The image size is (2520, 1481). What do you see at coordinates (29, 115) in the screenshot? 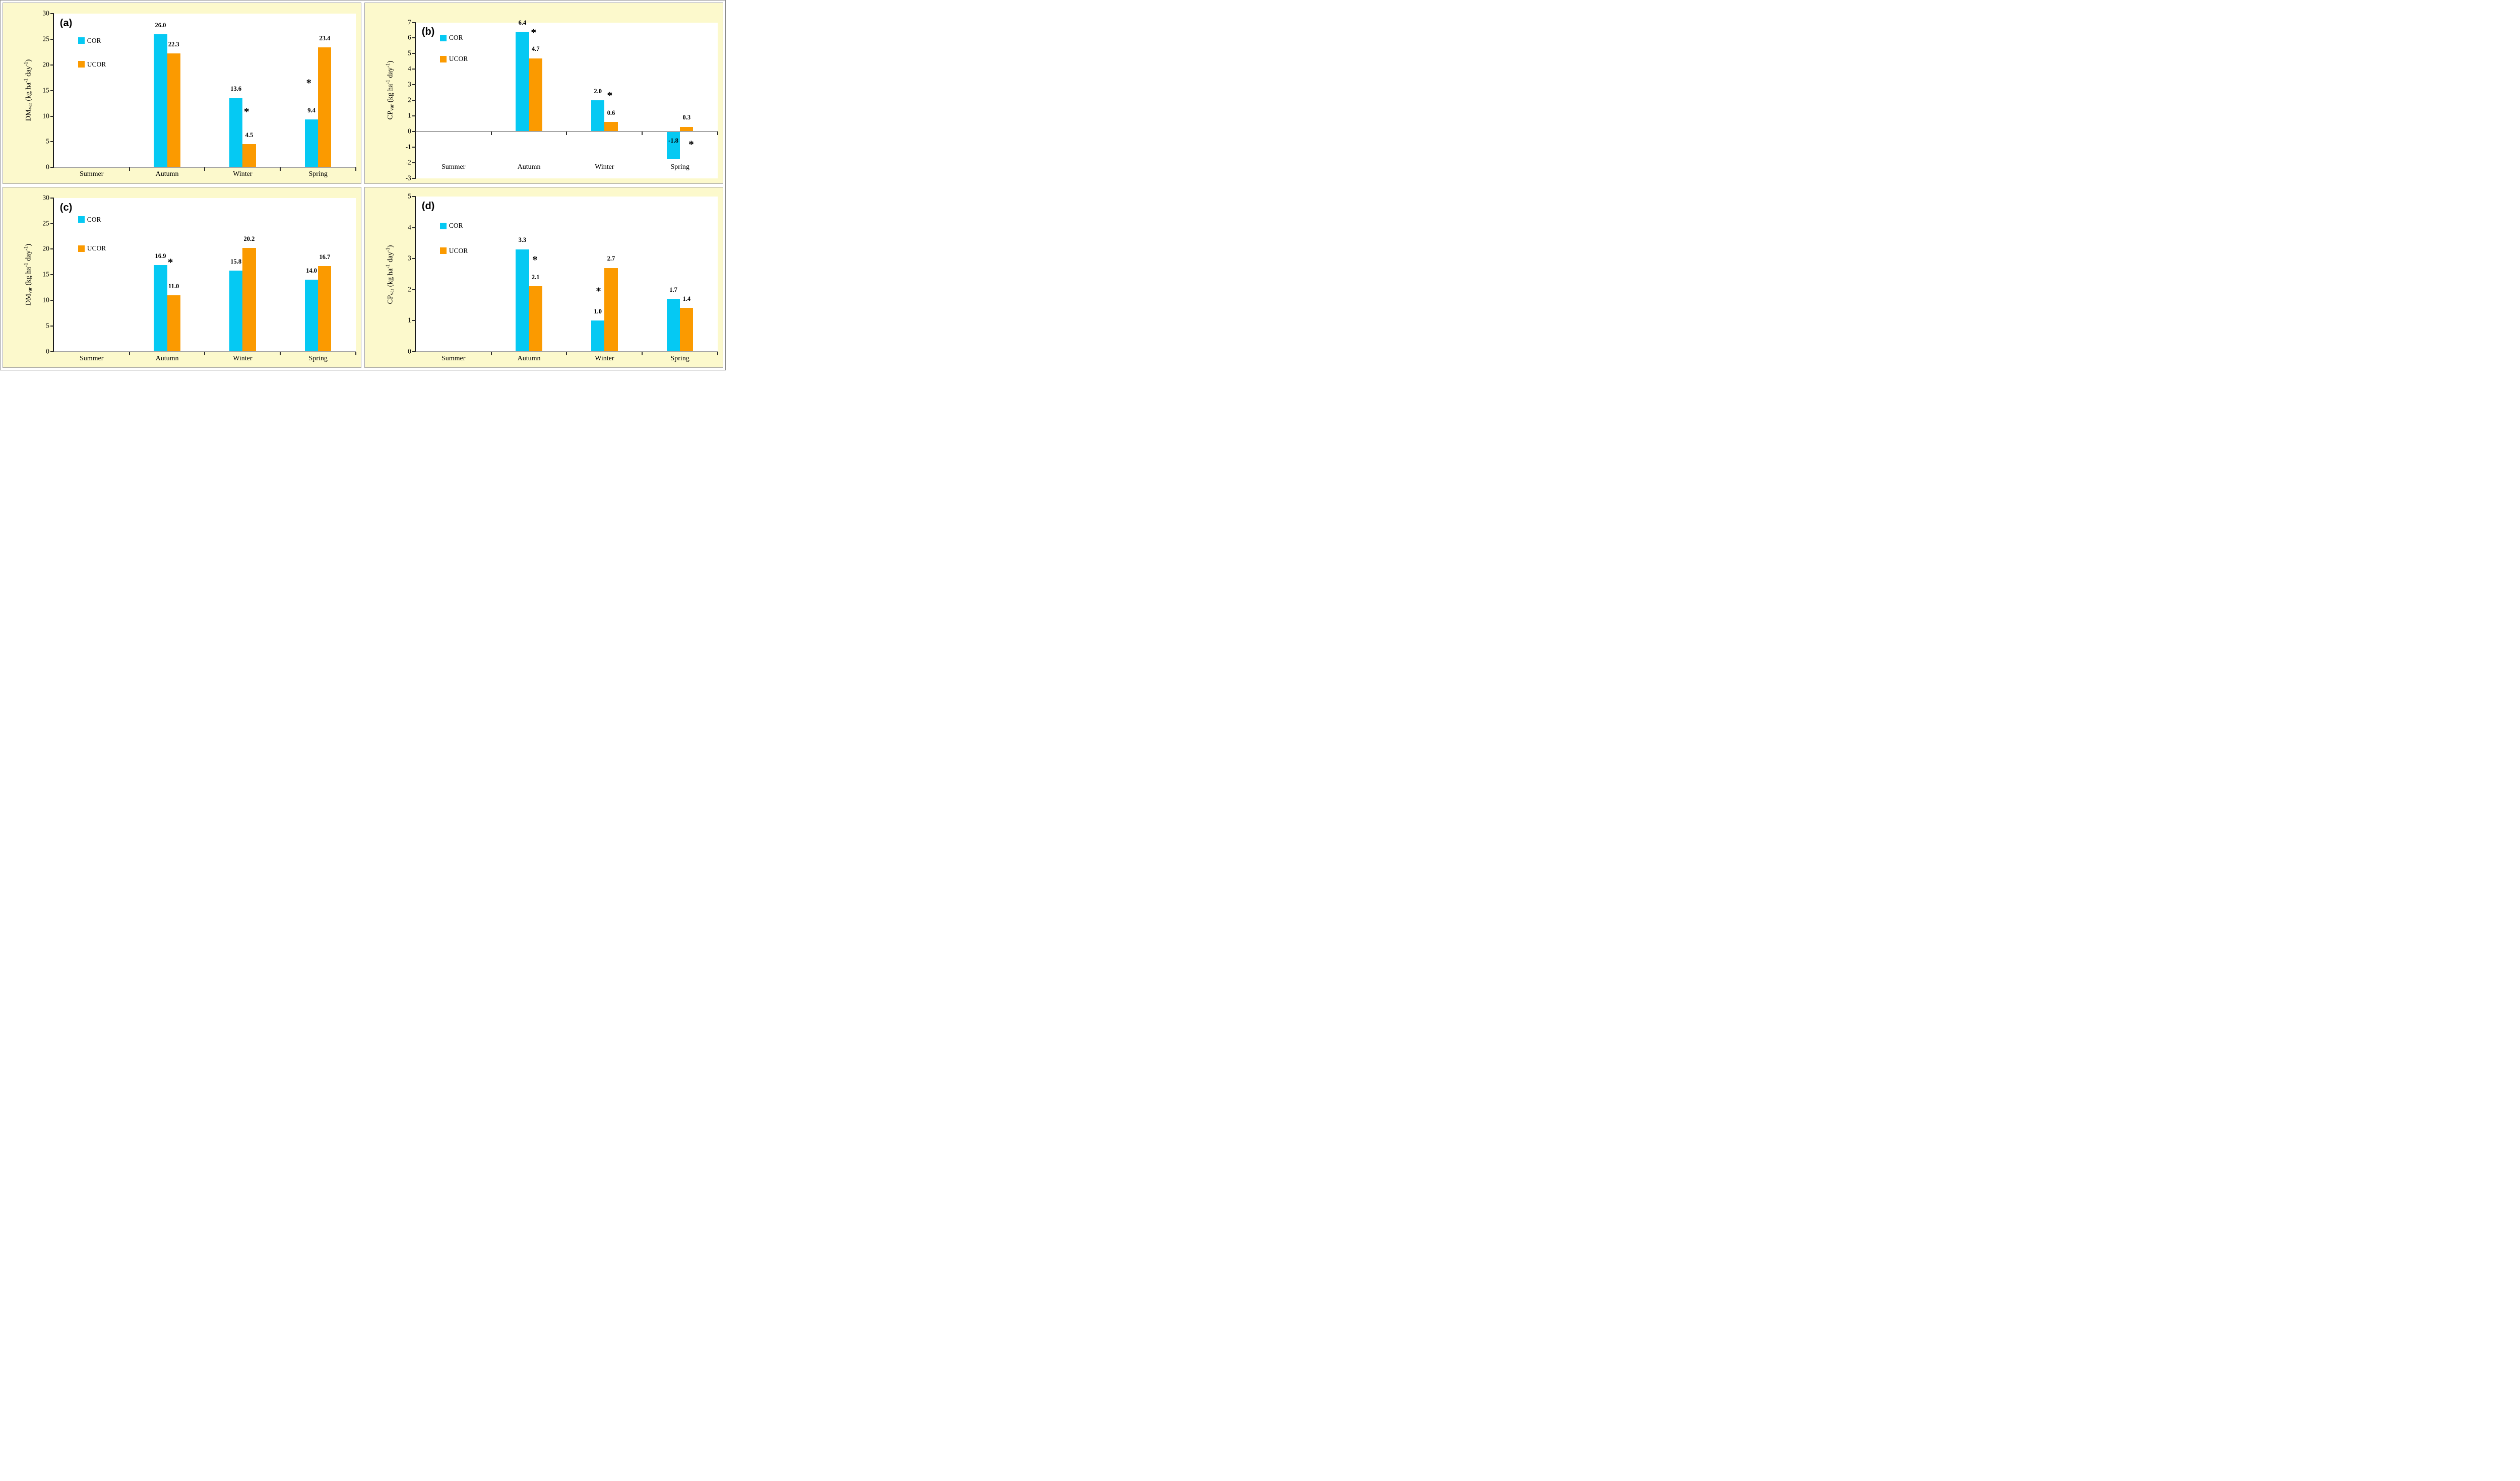
I see `y-axis-title-text: DM` at bounding box center [29, 115].